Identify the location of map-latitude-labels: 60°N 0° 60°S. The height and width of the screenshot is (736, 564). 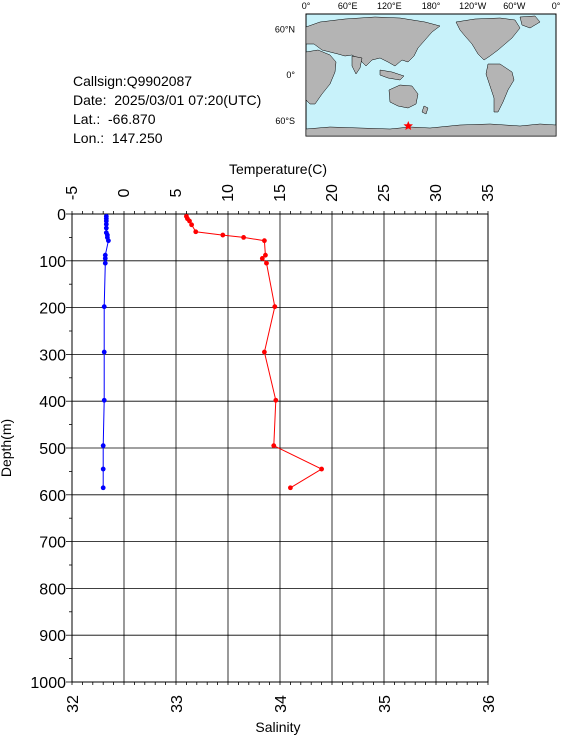
(285, 75).